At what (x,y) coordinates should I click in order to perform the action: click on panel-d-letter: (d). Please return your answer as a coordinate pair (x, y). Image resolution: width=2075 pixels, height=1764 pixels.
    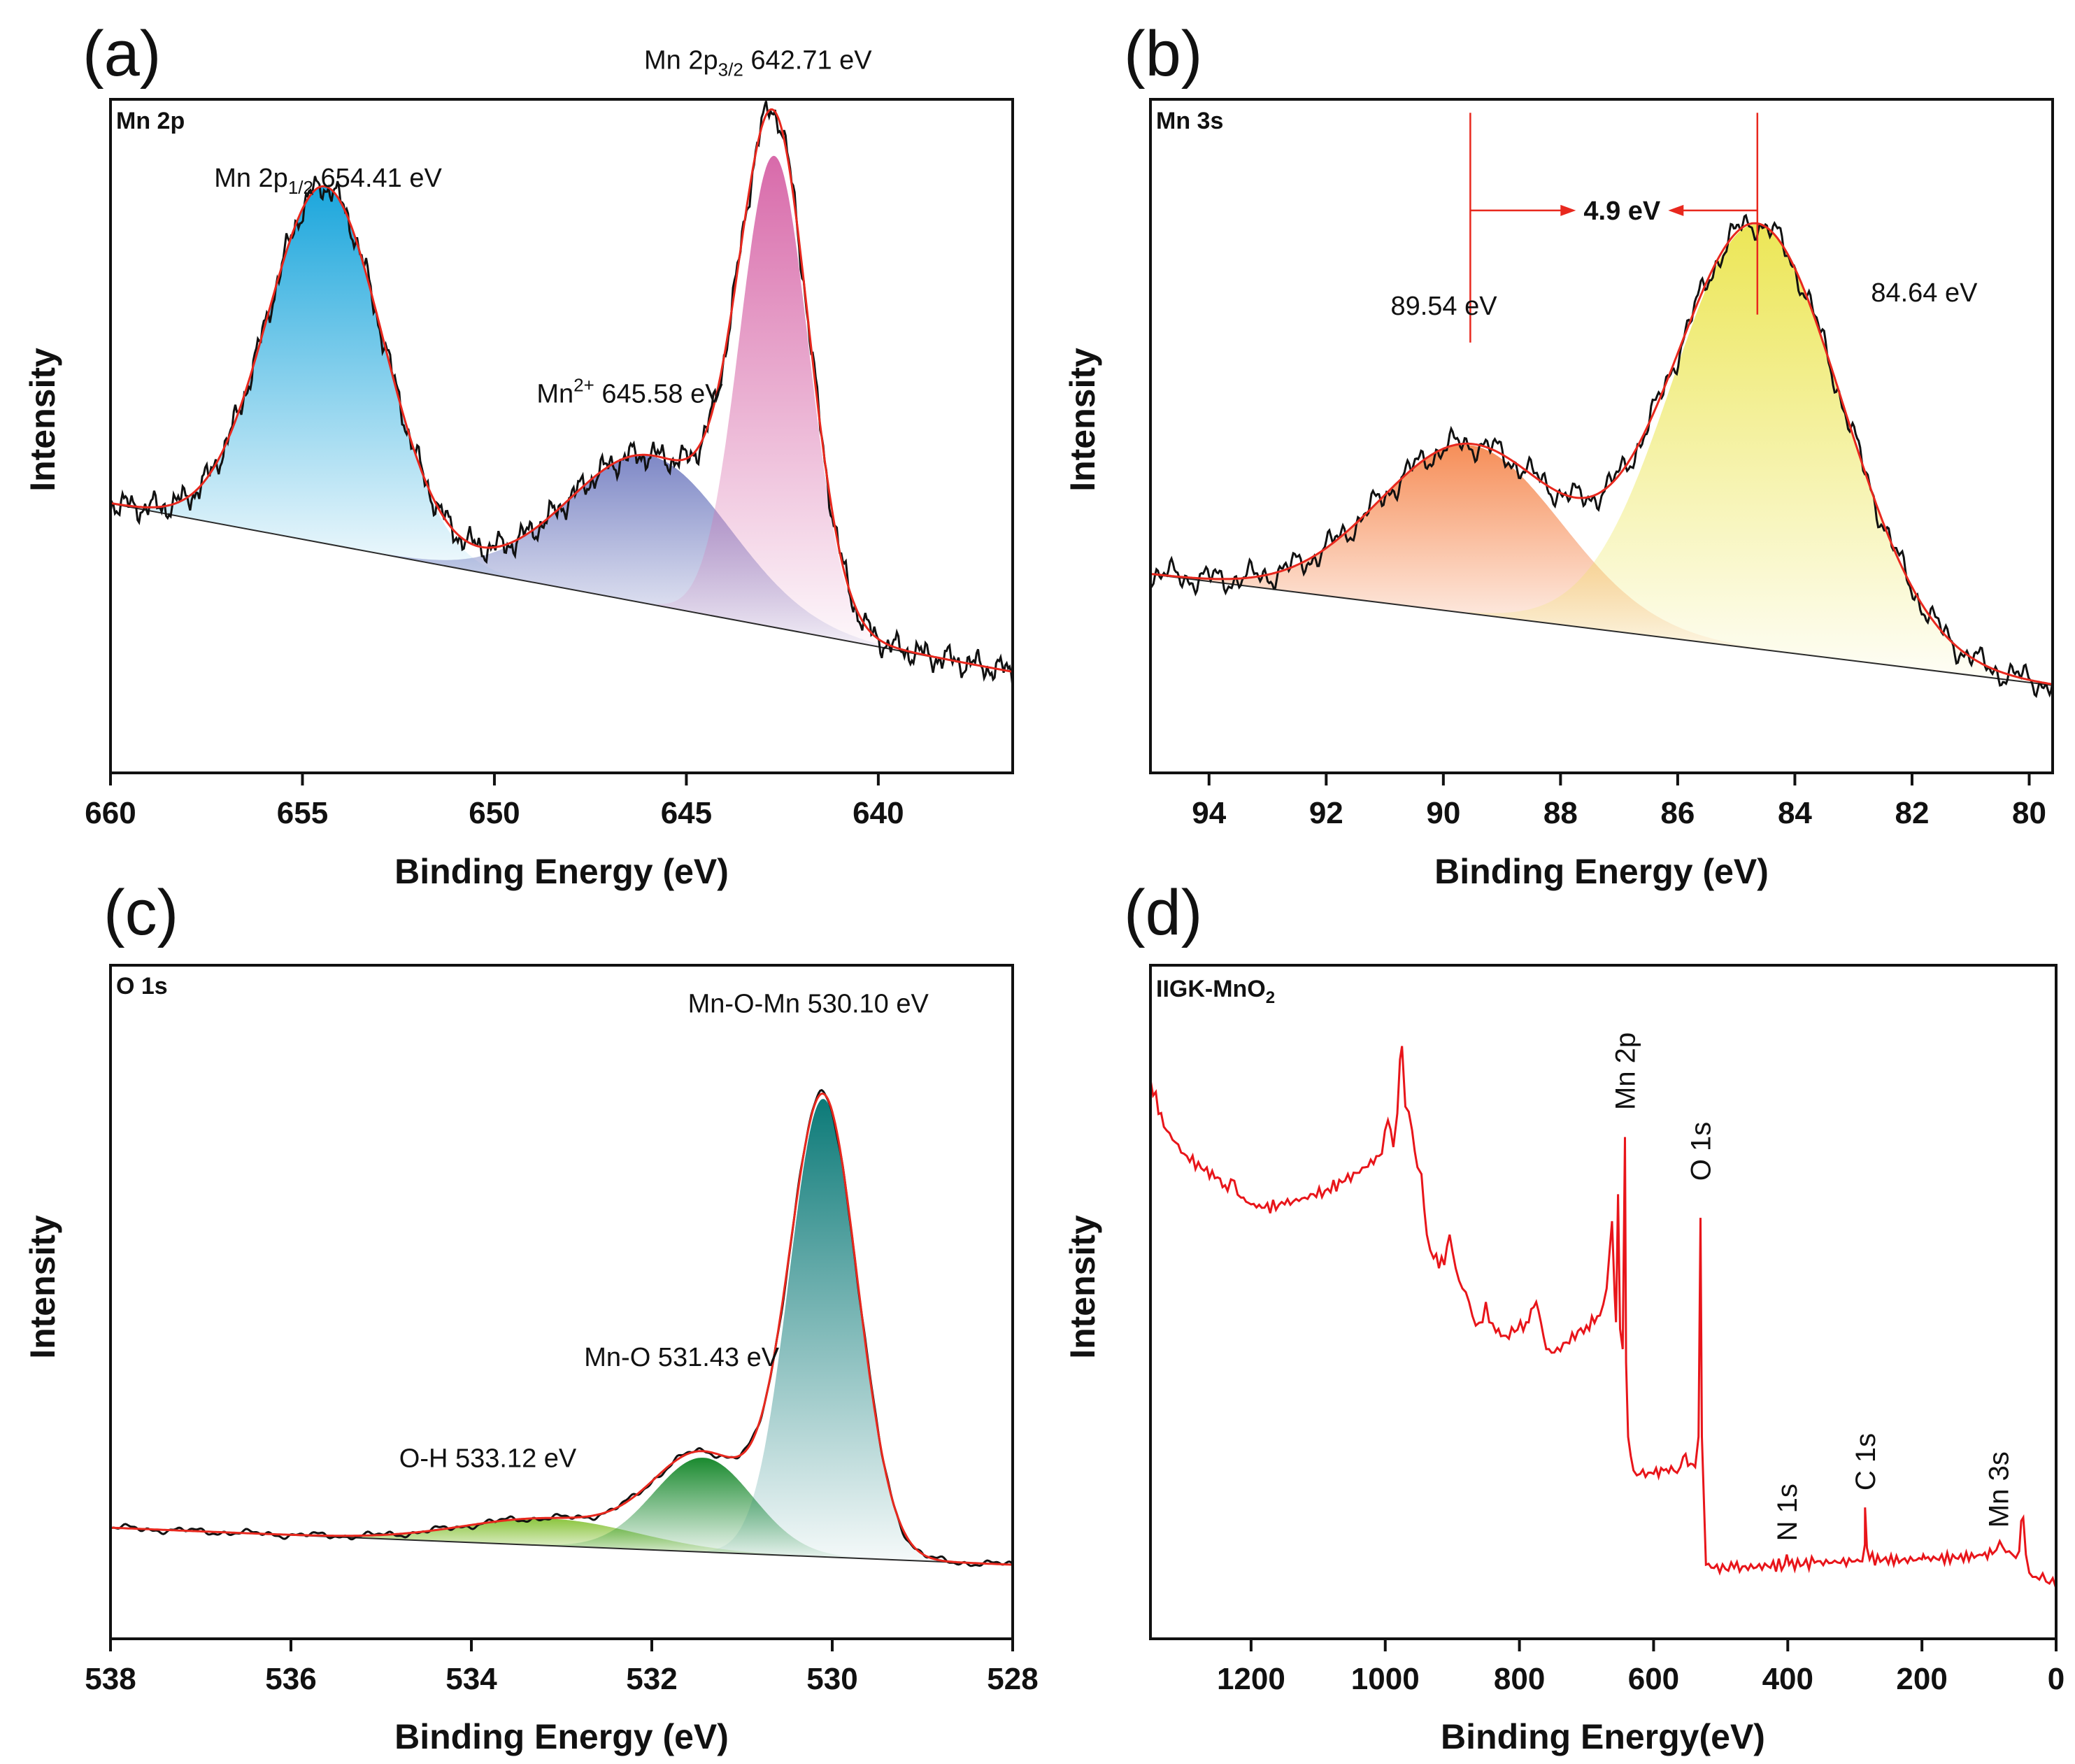
    Looking at the image, I should click on (1163, 912).